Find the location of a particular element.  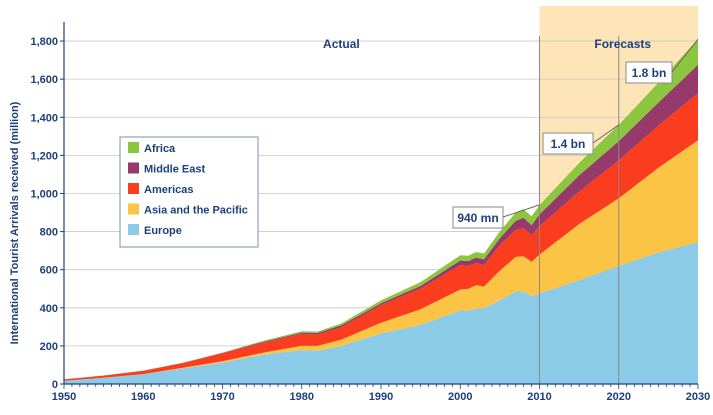

y-tick-label: 0 is located at coordinates (55, 385).